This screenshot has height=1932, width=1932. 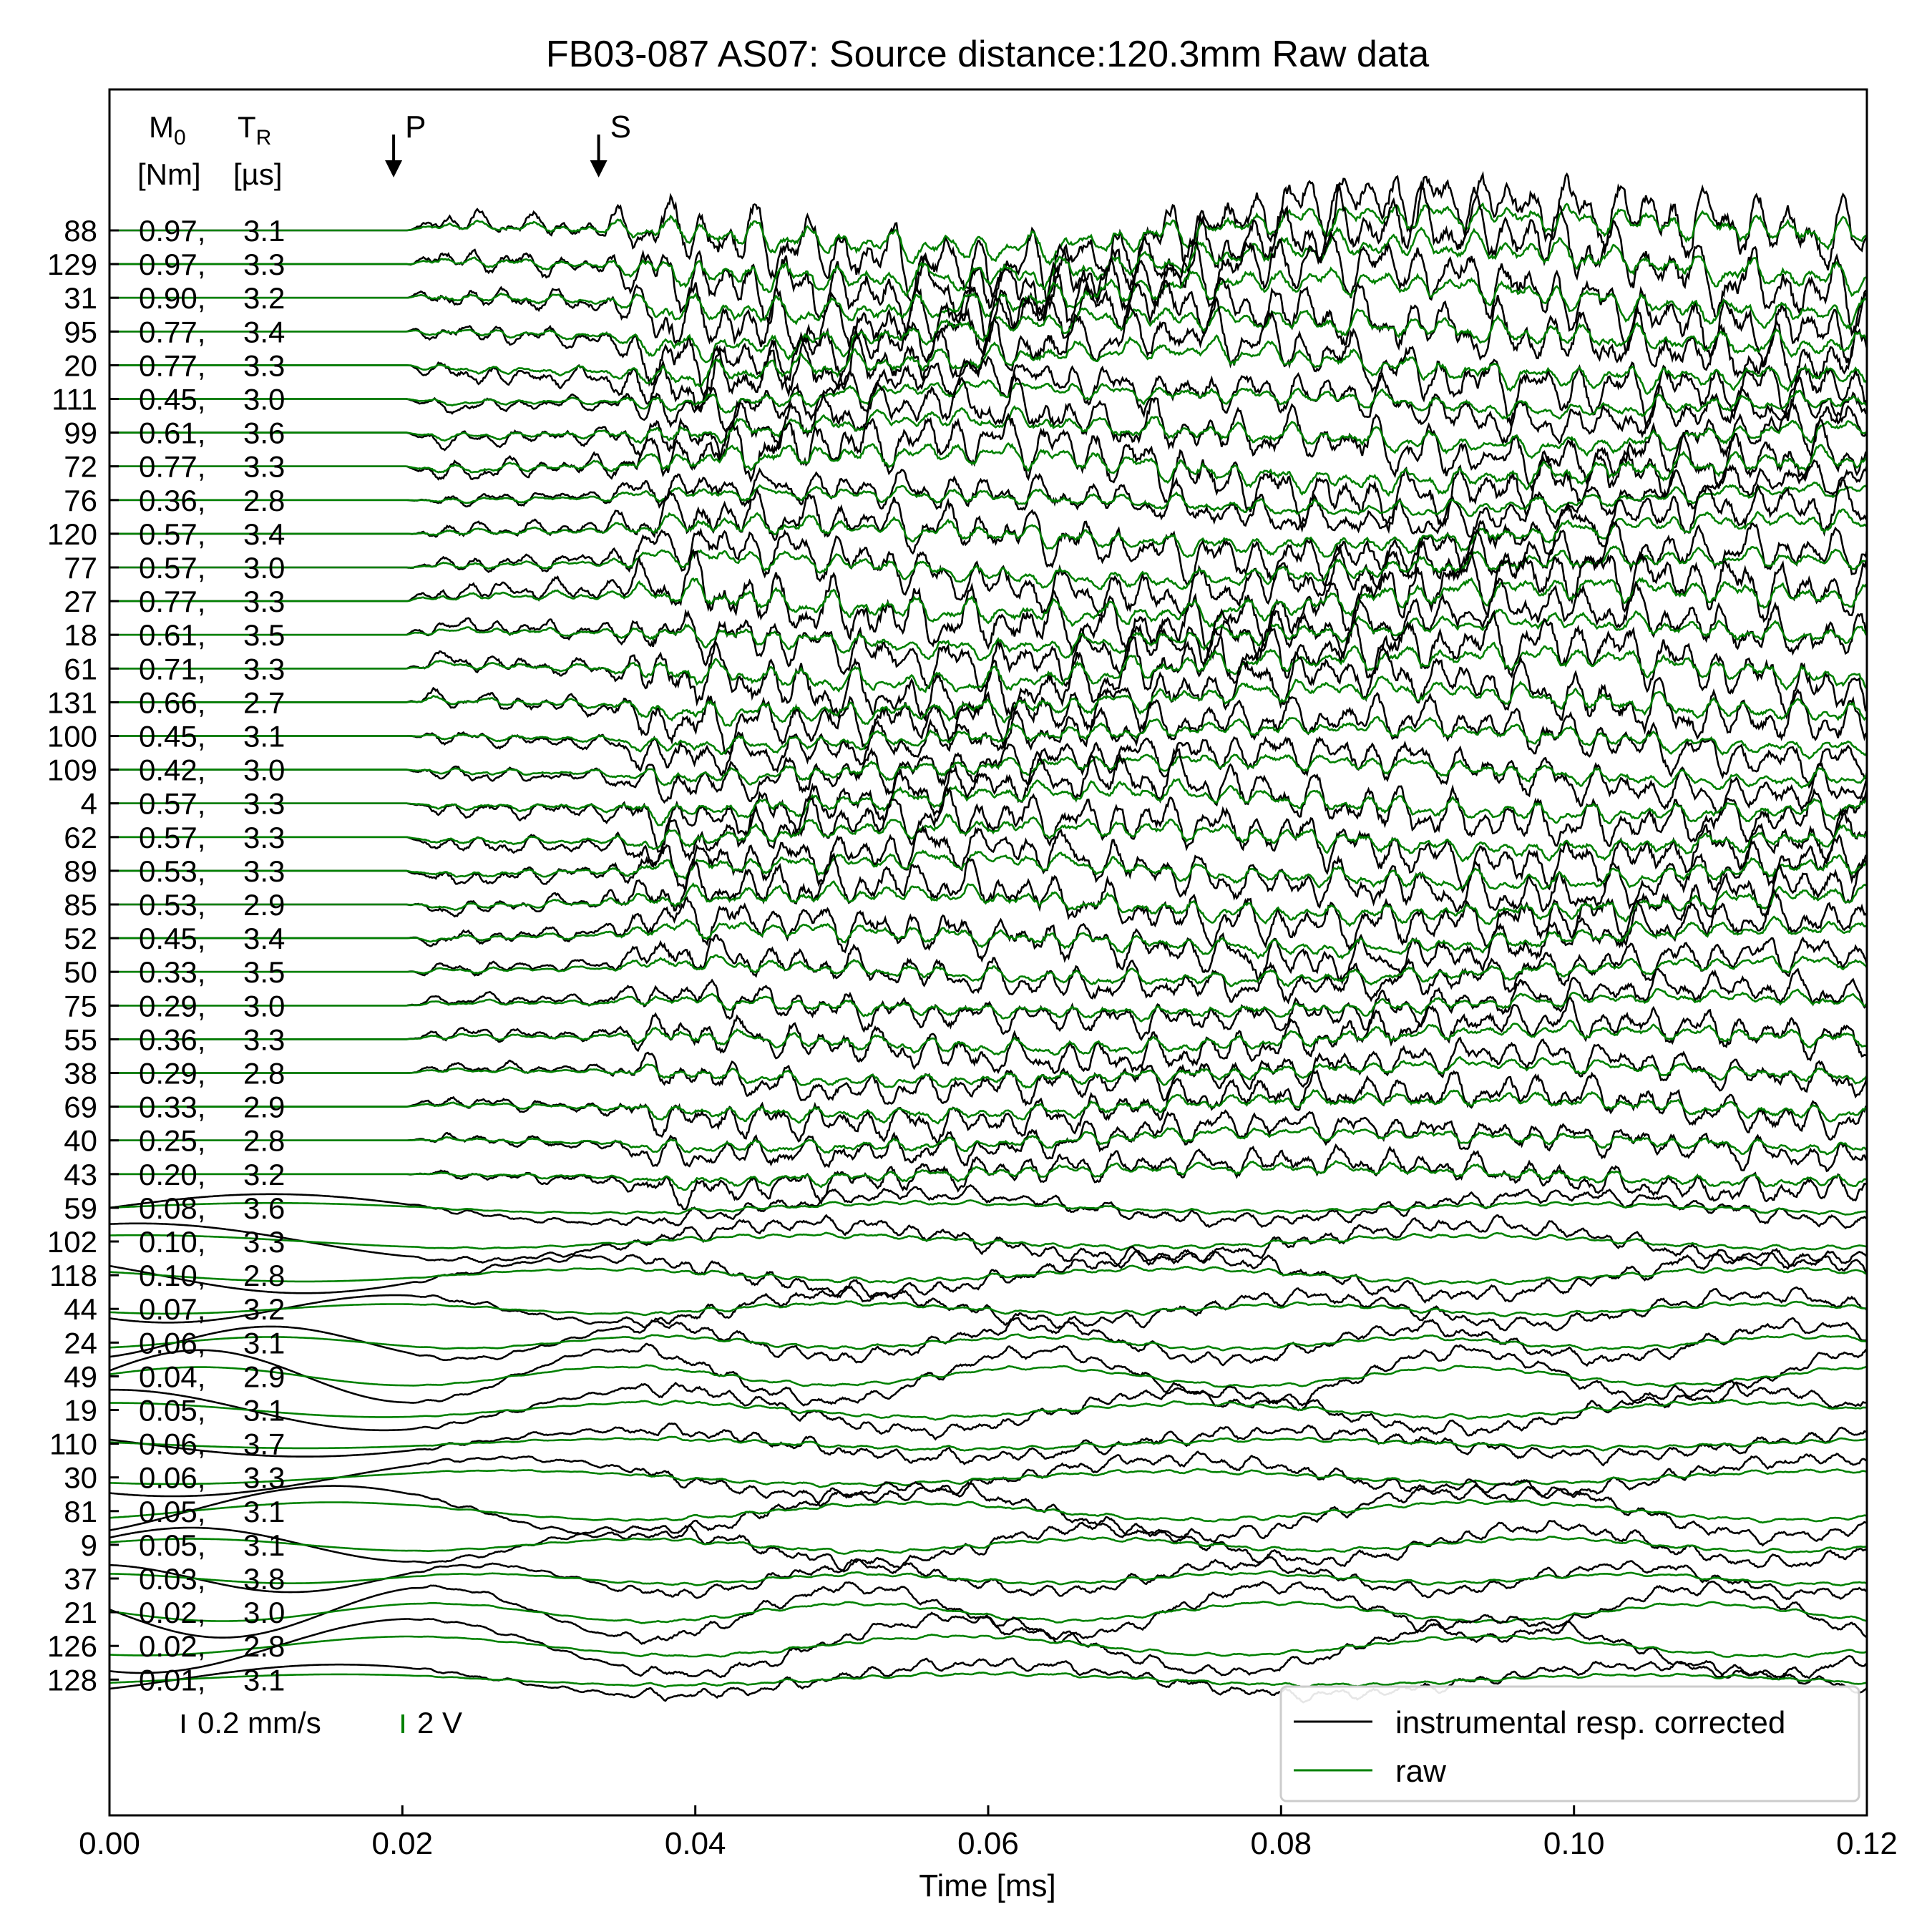 I want to click on x-axis: 0.00 0.02 0.04 0.06 0.08 0.10 0.12, so click(x=988, y=1833).